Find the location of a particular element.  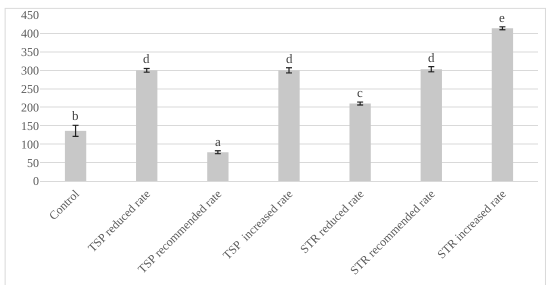

y-tick-label: 300 is located at coordinates (30, 71).